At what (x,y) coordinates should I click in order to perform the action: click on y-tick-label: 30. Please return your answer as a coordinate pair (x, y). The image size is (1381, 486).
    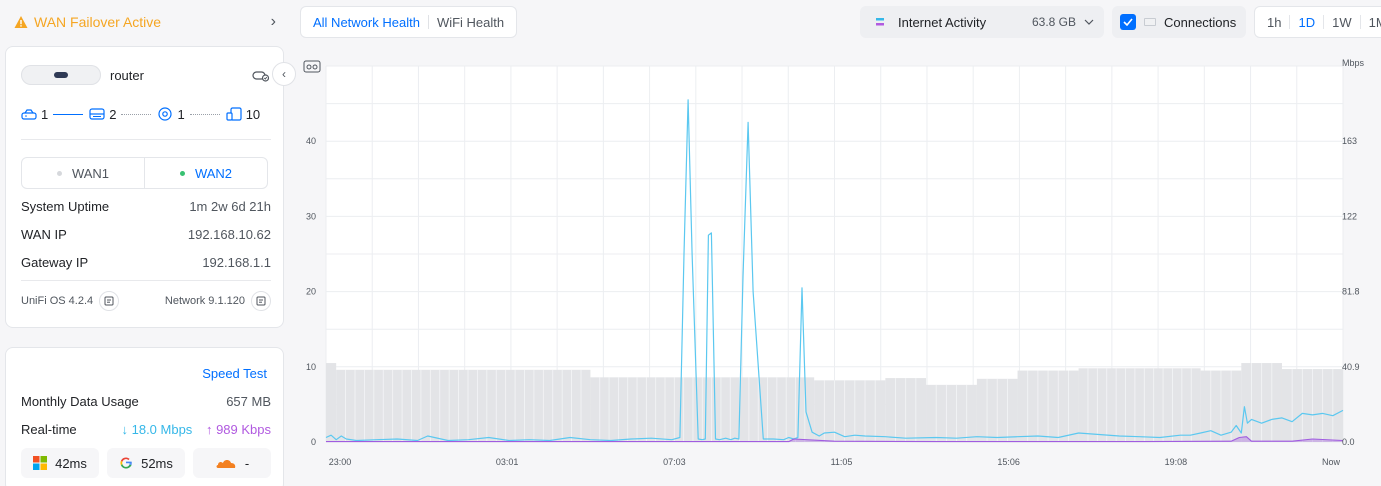
    Looking at the image, I should click on (311, 216).